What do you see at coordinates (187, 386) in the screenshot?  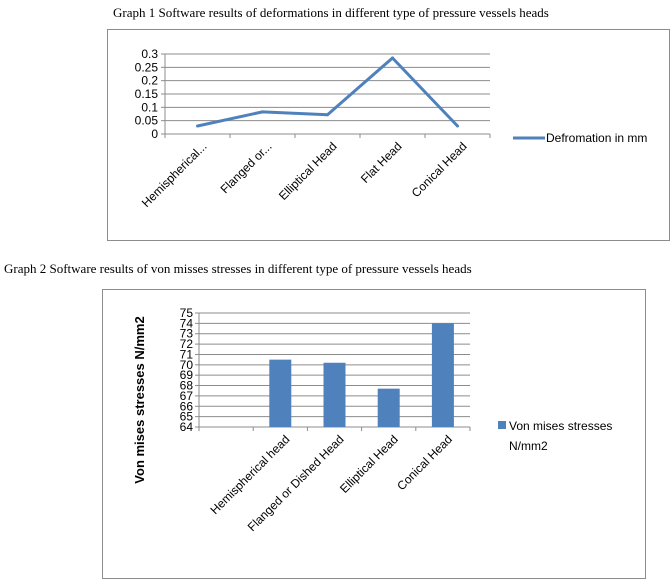 I see `y-tick-label: 68` at bounding box center [187, 386].